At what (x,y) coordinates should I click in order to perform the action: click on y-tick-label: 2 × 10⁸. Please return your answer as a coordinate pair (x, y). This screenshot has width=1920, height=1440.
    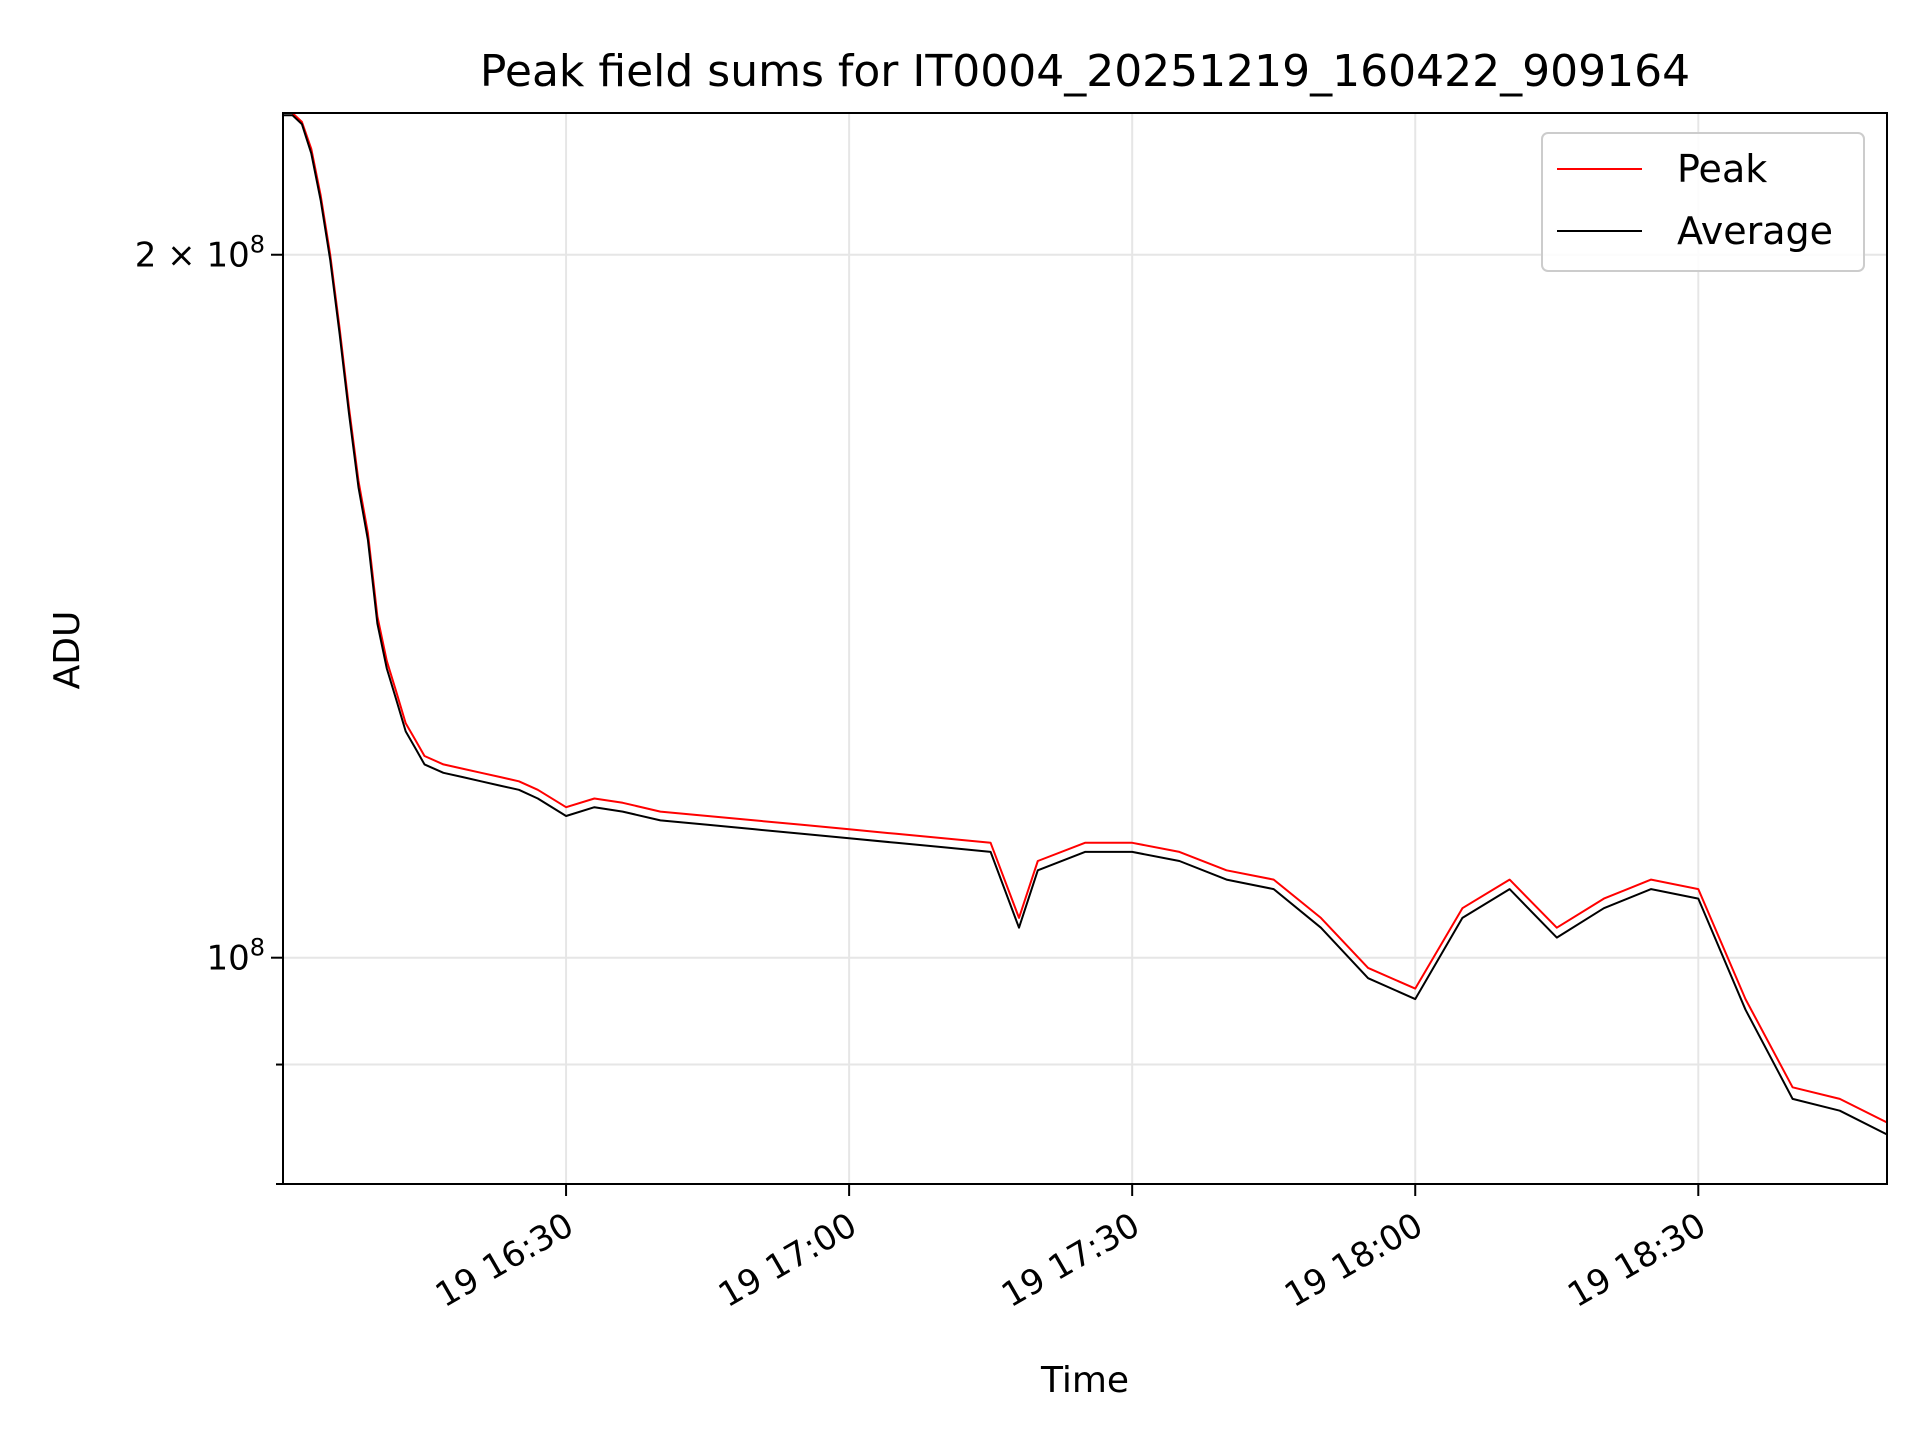
    Looking at the image, I should click on (200, 253).